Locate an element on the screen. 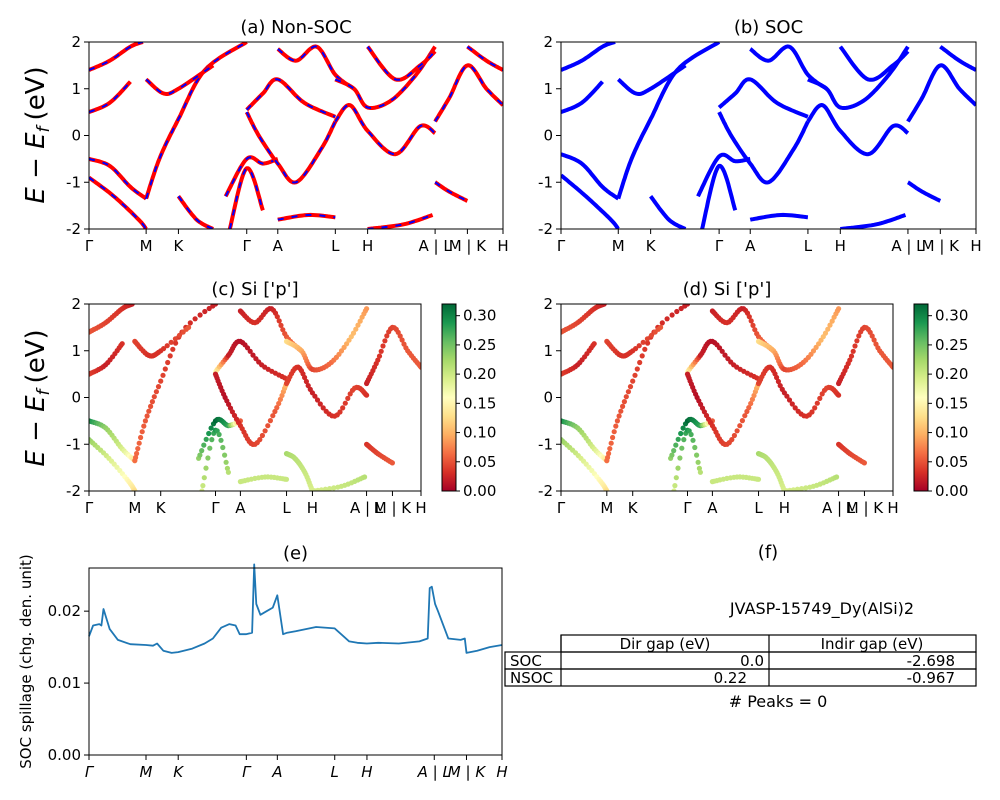 This screenshot has width=1000, height=800. d-title: (d) Si ['p'] is located at coordinates (727, 289).